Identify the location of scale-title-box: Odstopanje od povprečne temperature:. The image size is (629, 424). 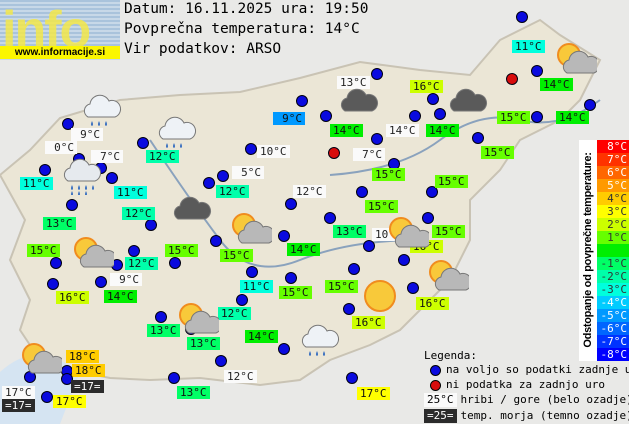
(588, 250).